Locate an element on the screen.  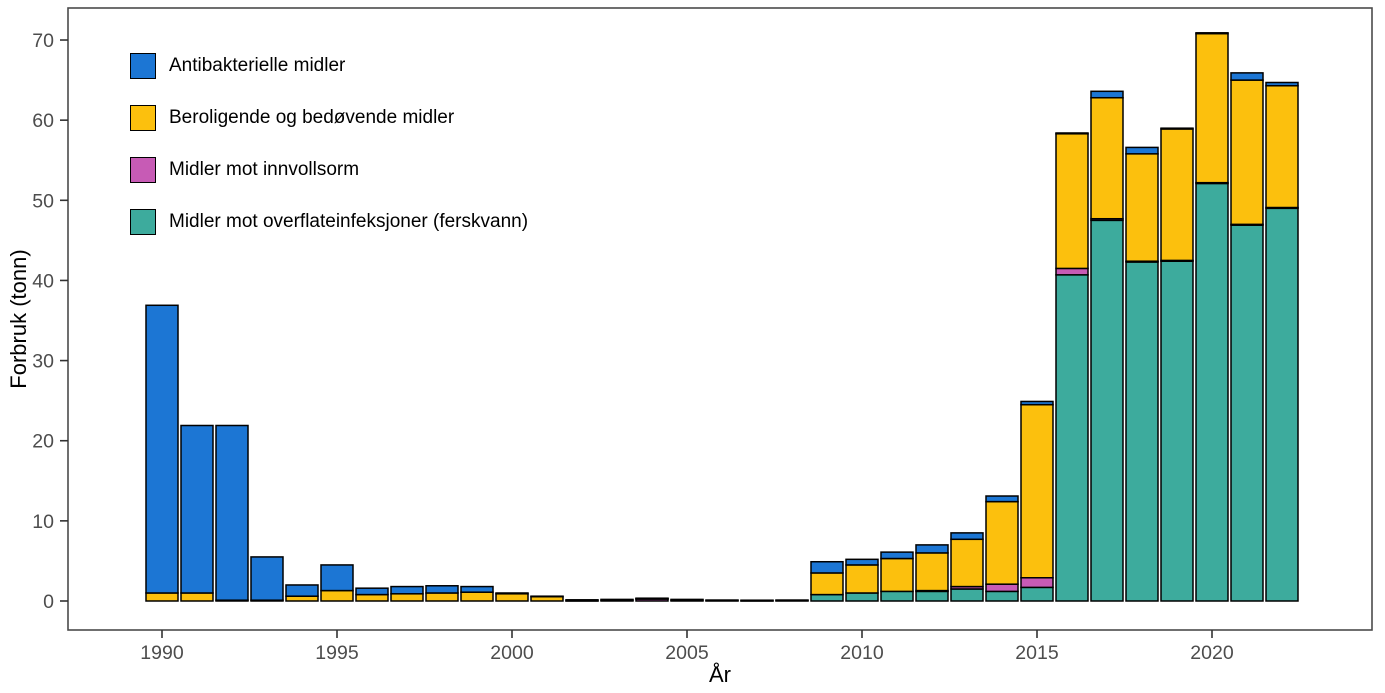
y-tick-label: 0 is located at coordinates (48, 602).